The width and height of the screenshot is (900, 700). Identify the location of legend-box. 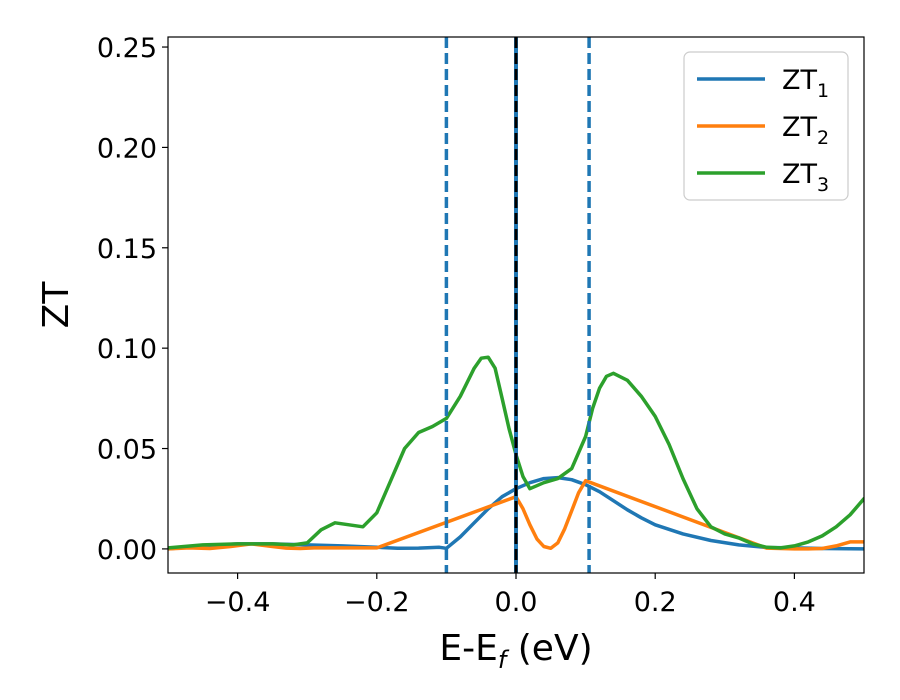
(766, 126).